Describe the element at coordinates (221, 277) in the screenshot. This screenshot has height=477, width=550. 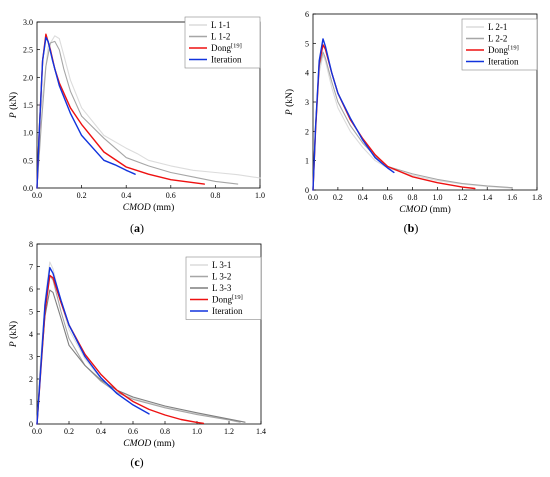
I see `legend-label: L 3-2` at that location.